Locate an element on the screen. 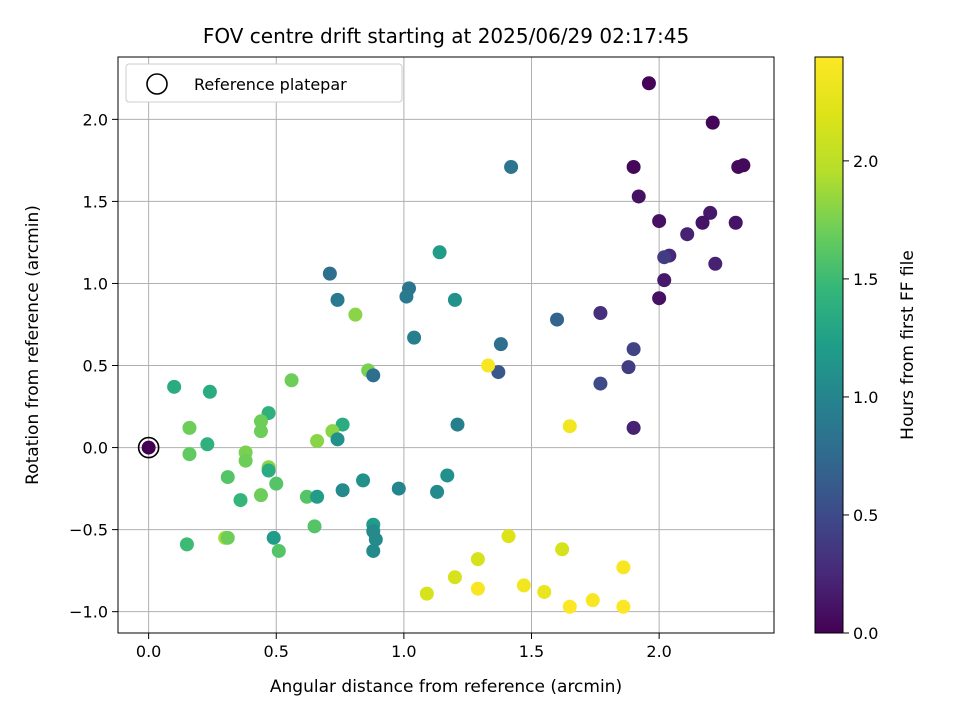  reference-point is located at coordinates (148, 447).